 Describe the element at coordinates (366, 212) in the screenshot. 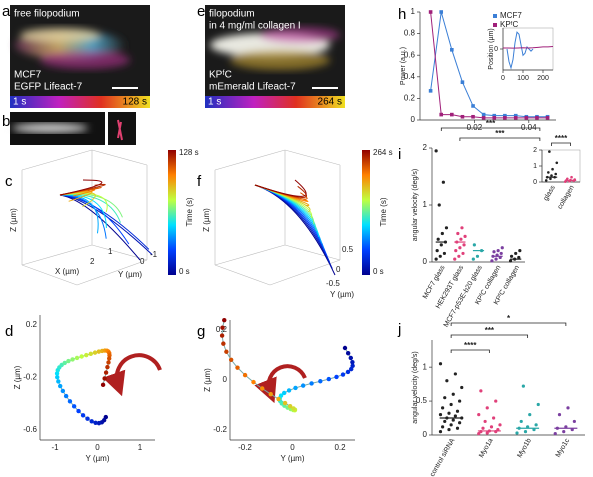

I see `colorbar` at that location.